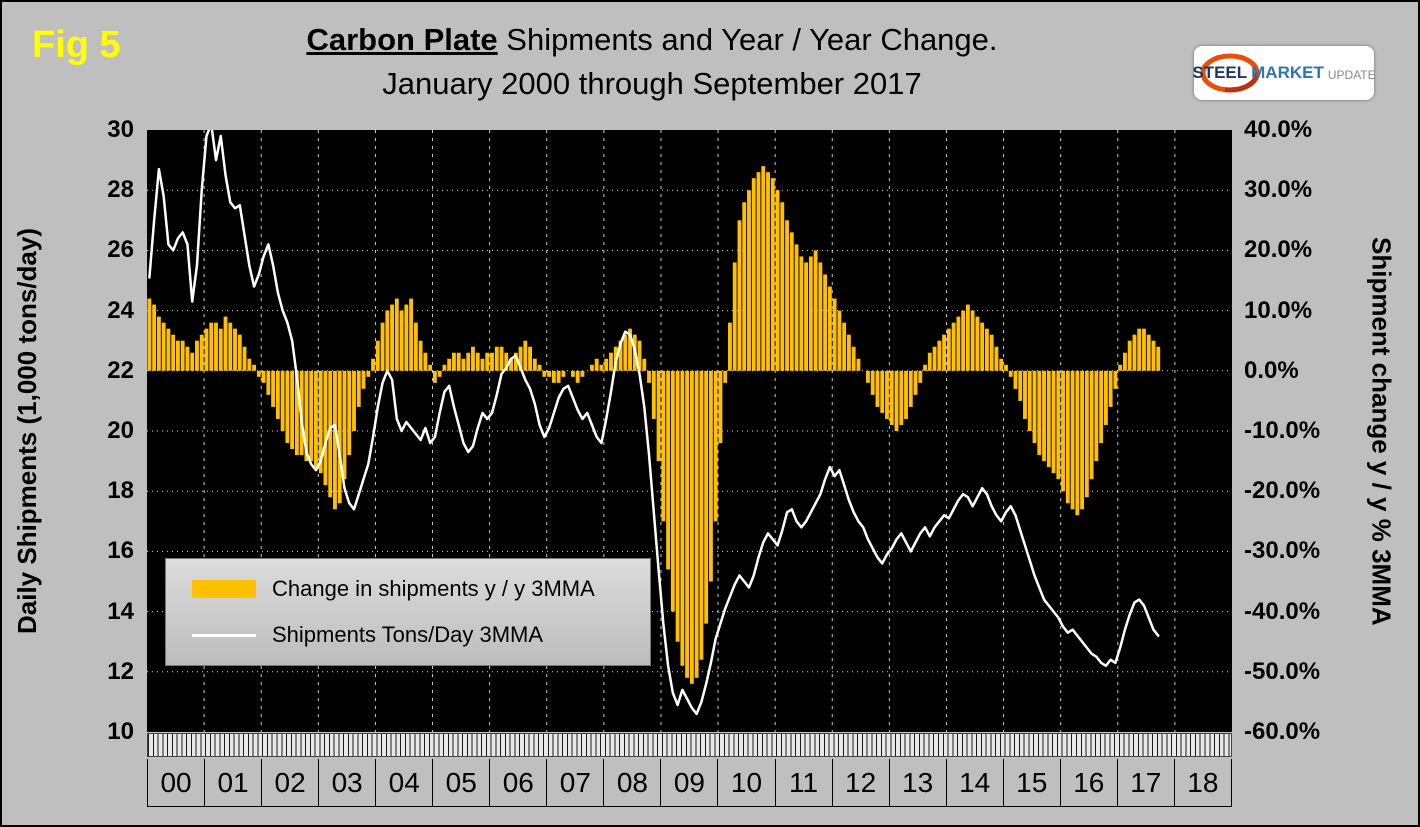 This screenshot has width=1420, height=827. What do you see at coordinates (27, 431) in the screenshot?
I see `left-axis-title: Daily Shipments (1,000 tons/day)` at bounding box center [27, 431].